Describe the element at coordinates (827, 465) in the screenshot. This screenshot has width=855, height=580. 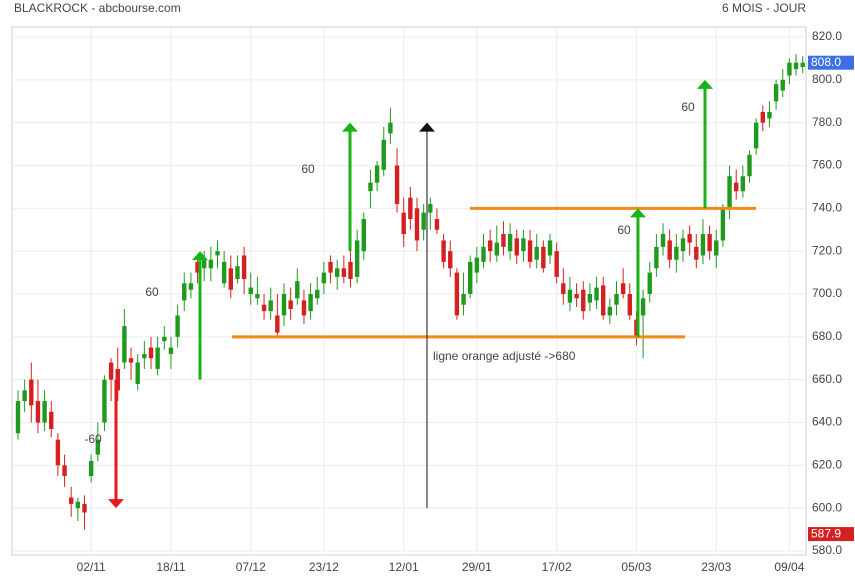
I see `y-tick-label: 620.0` at that location.